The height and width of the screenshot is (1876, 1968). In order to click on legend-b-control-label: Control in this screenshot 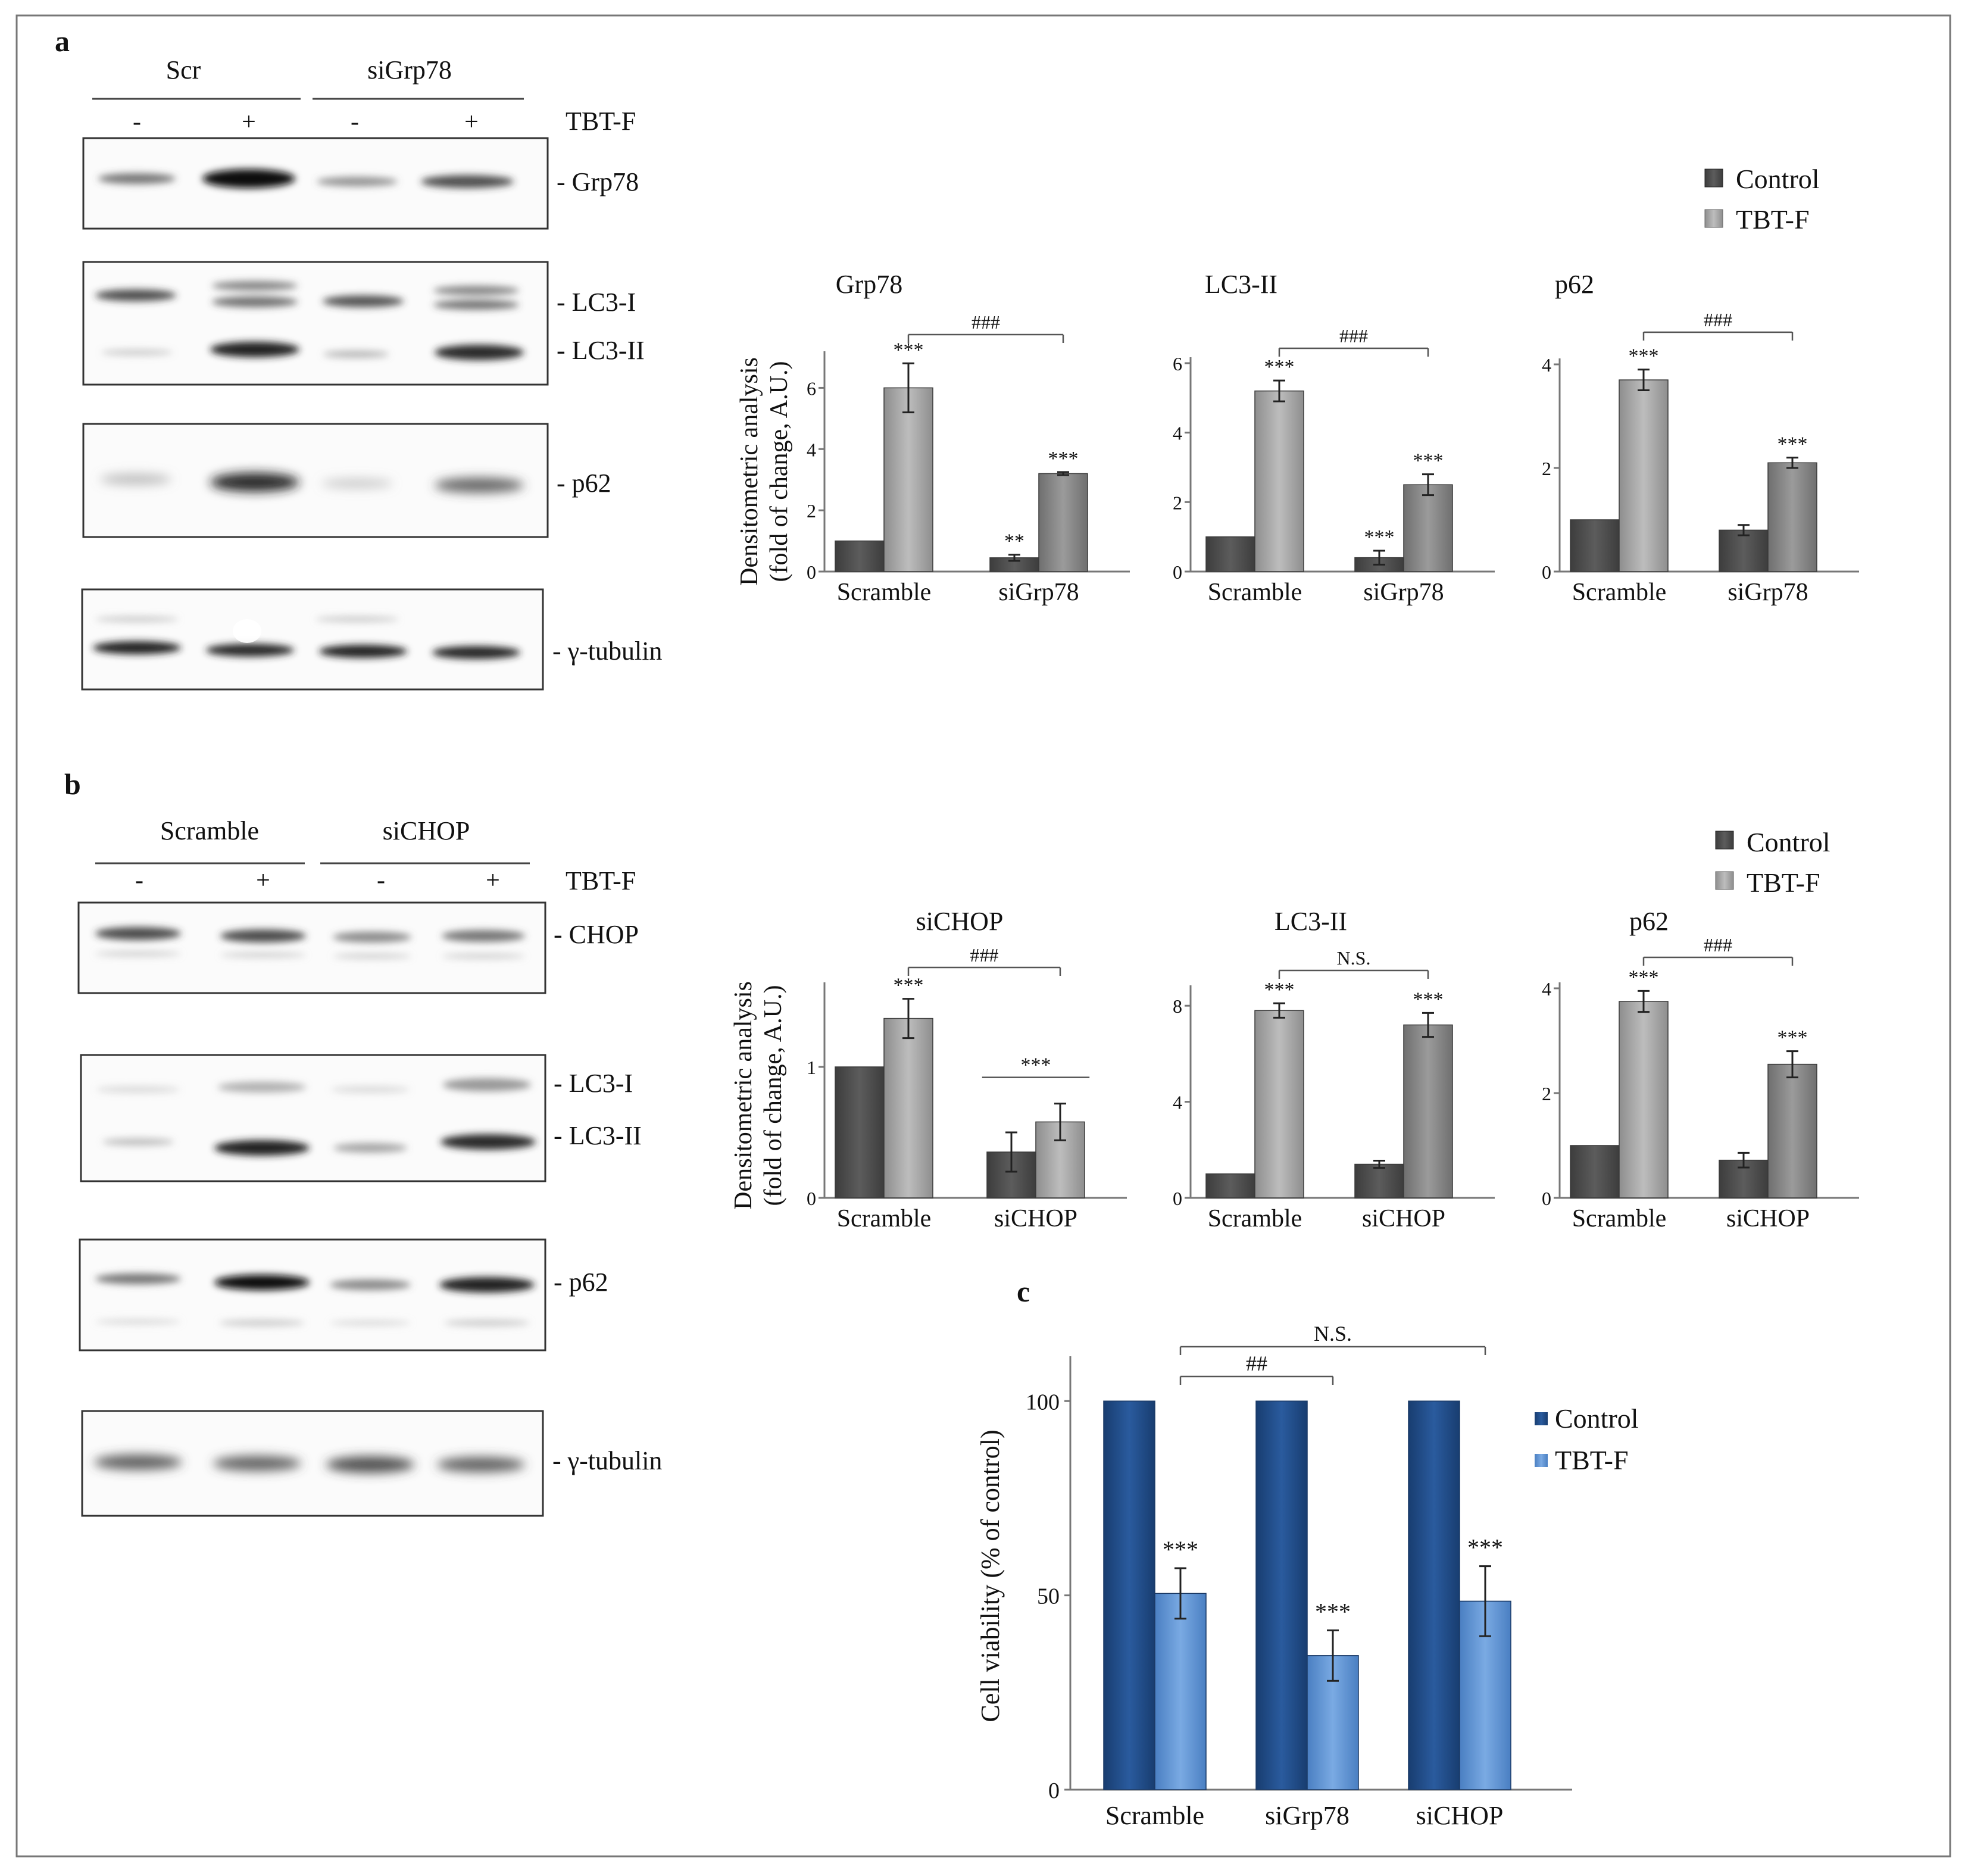, I will do `click(1788, 842)`.